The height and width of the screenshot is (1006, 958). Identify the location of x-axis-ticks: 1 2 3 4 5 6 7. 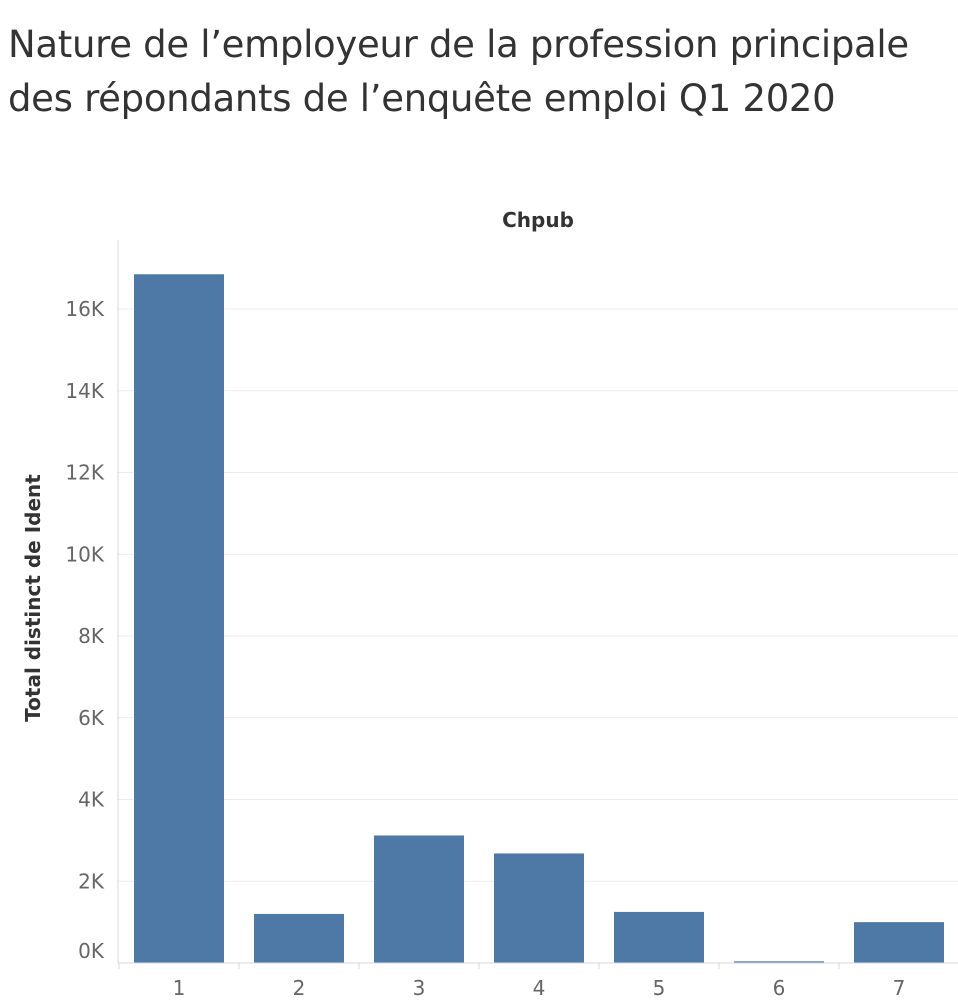
(512, 981).